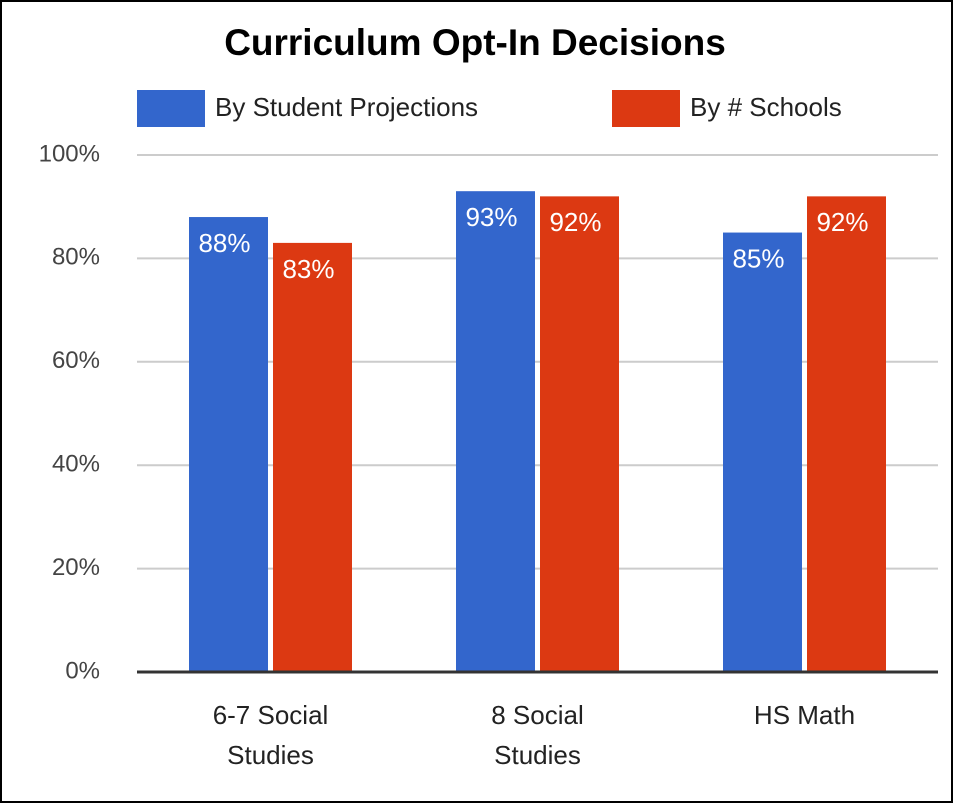 The image size is (953, 803). I want to click on y-tick-label: 80%, so click(76, 257).